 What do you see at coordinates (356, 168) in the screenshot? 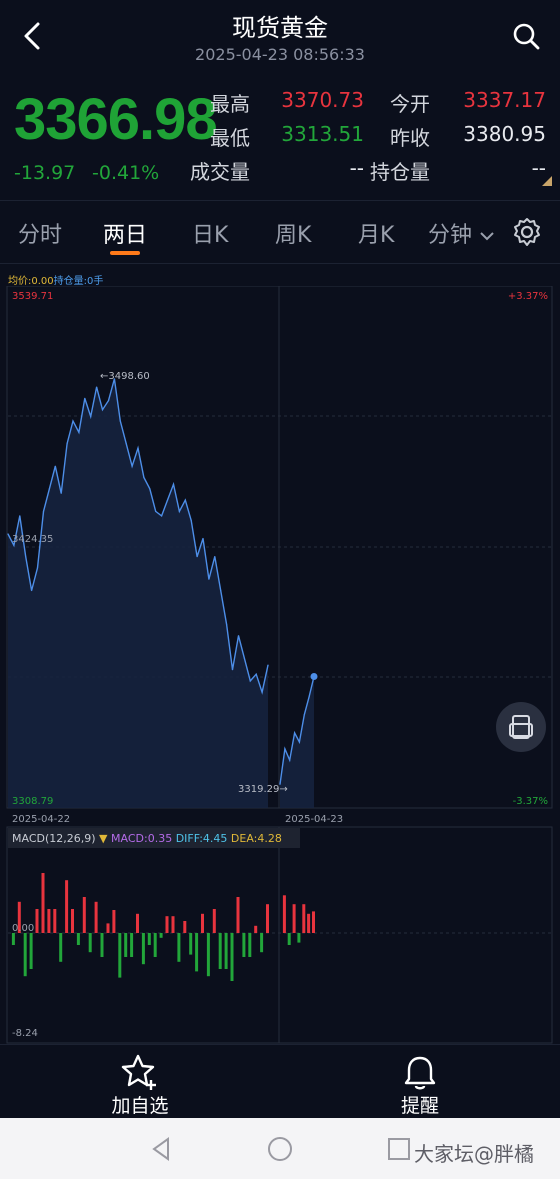
I see `volume-value: --` at bounding box center [356, 168].